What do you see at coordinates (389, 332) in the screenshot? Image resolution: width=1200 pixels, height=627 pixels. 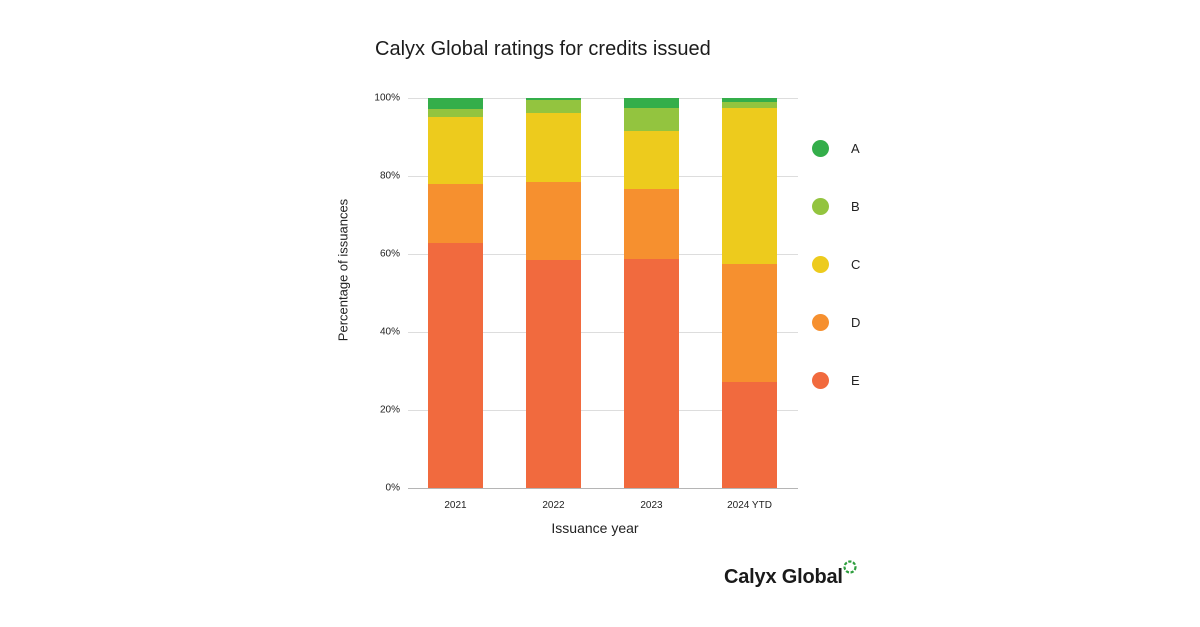 I see `y-tick-label: 40%` at bounding box center [389, 332].